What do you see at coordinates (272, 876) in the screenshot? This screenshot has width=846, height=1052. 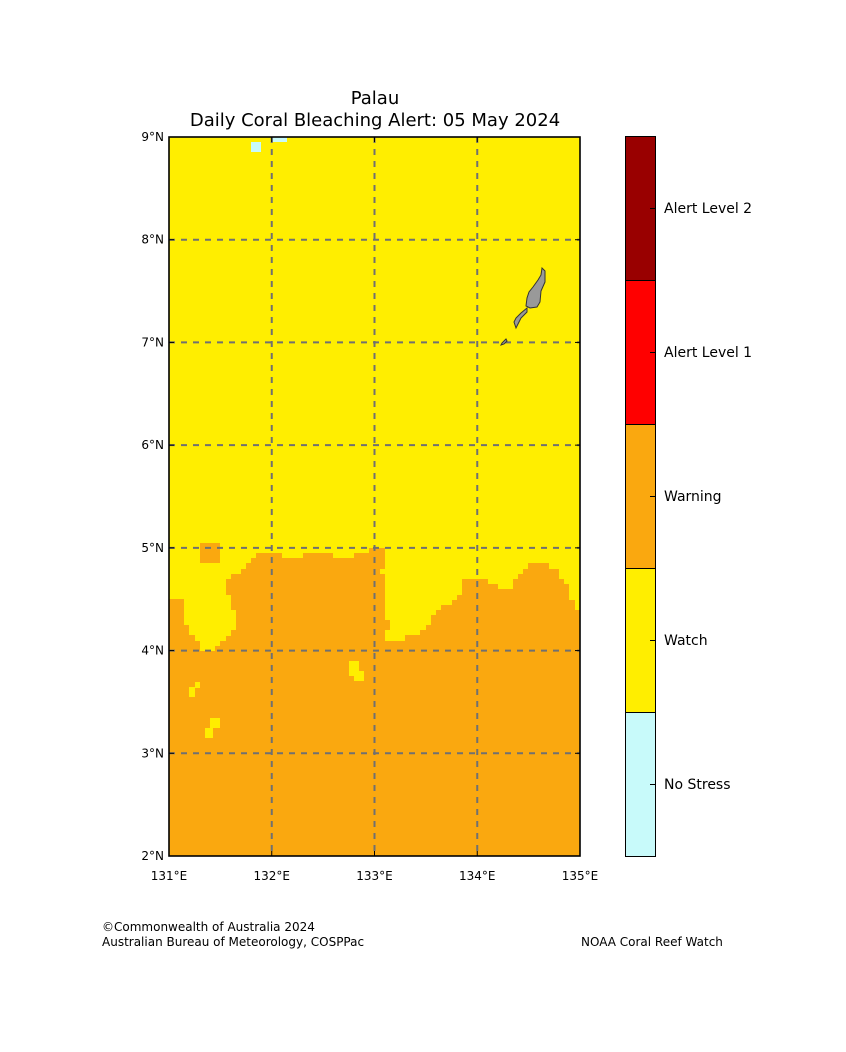 I see `lon-tick-label: 132°E` at bounding box center [272, 876].